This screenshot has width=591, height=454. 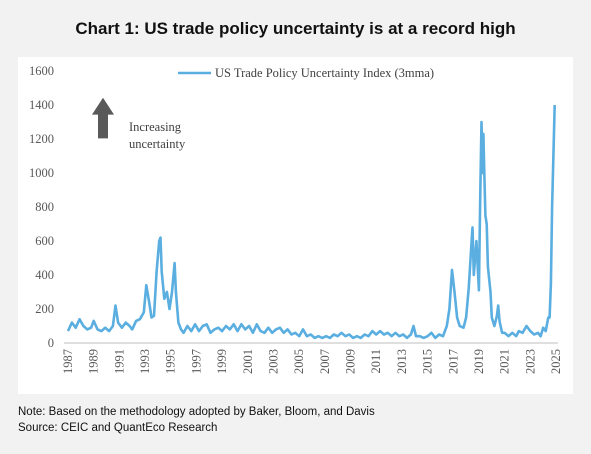 I want to click on x-tick-label: 2015, so click(x=428, y=361).